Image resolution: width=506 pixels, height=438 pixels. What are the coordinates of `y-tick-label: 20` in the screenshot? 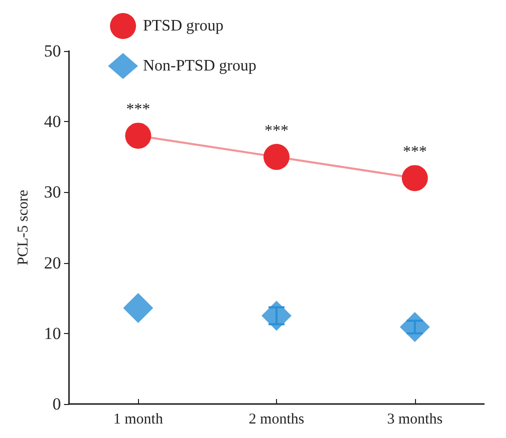 It's located at (52, 262).